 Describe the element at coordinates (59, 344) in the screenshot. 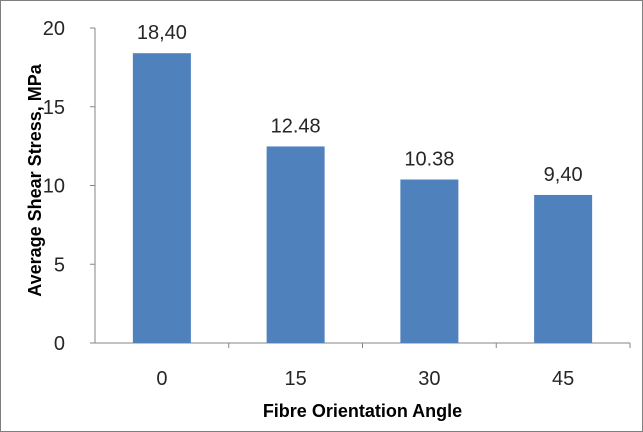

I see `y-tick-label: 0` at that location.